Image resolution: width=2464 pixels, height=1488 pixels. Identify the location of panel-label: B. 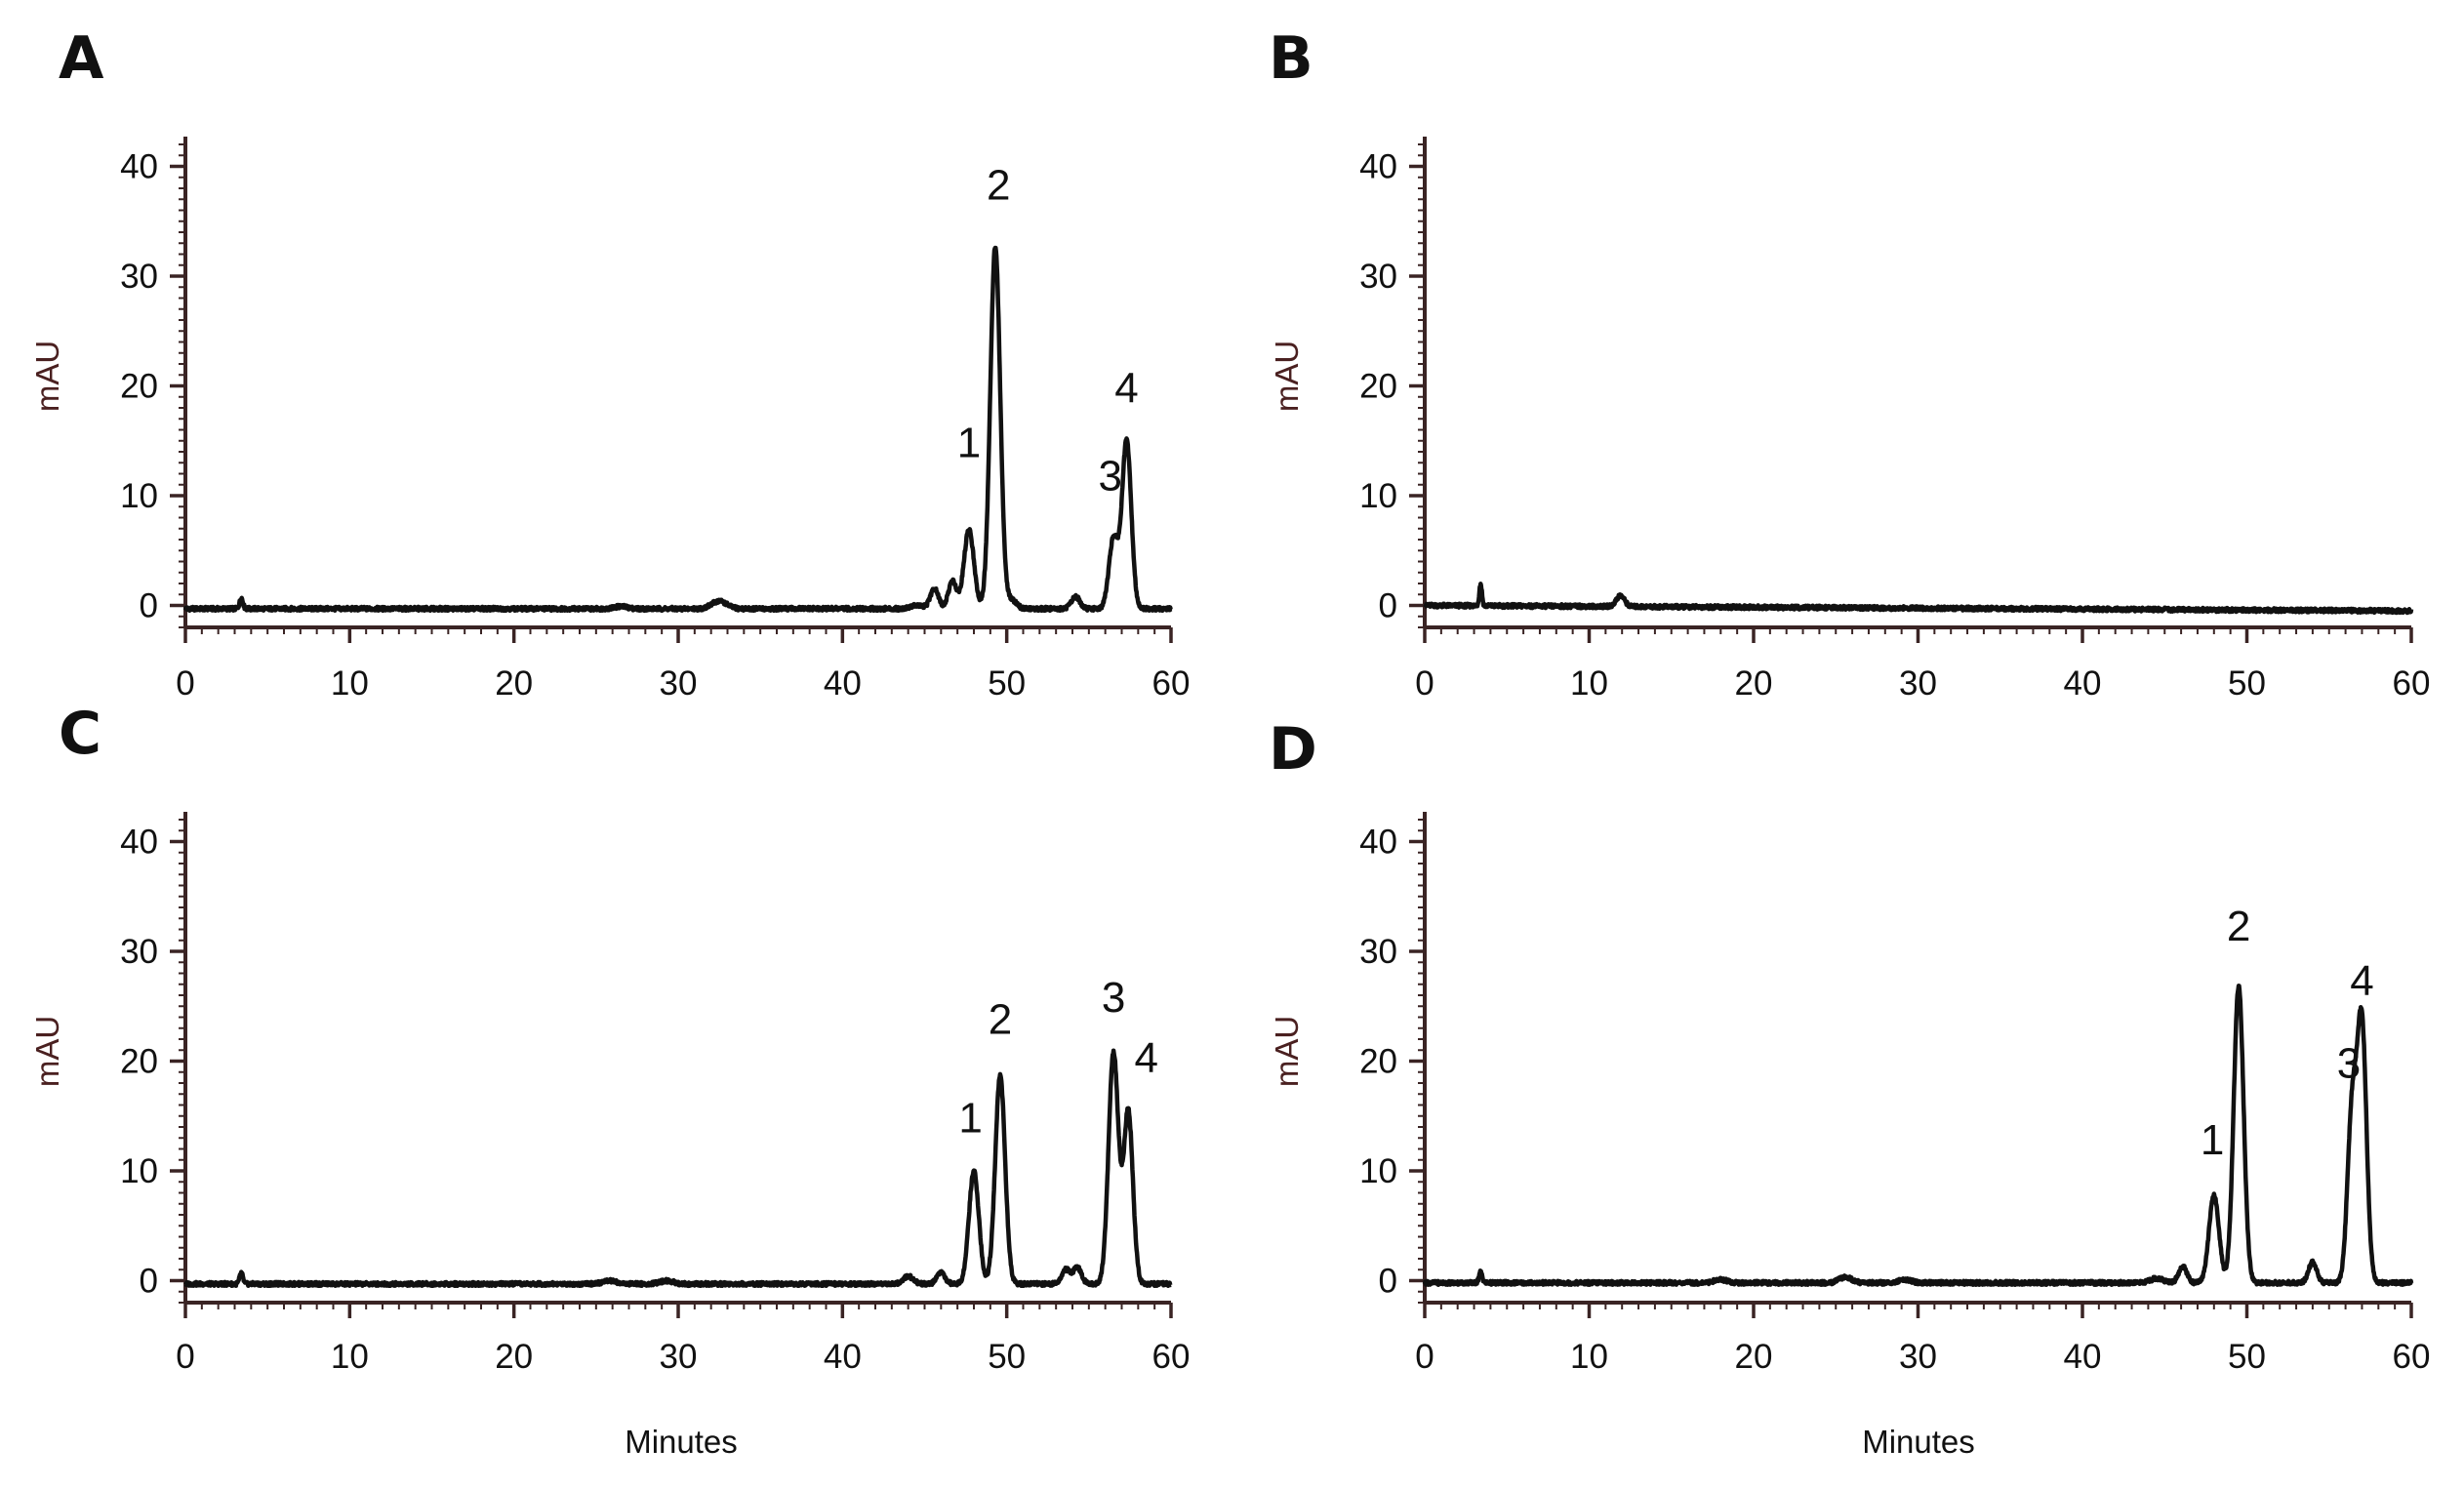
(1291, 58).